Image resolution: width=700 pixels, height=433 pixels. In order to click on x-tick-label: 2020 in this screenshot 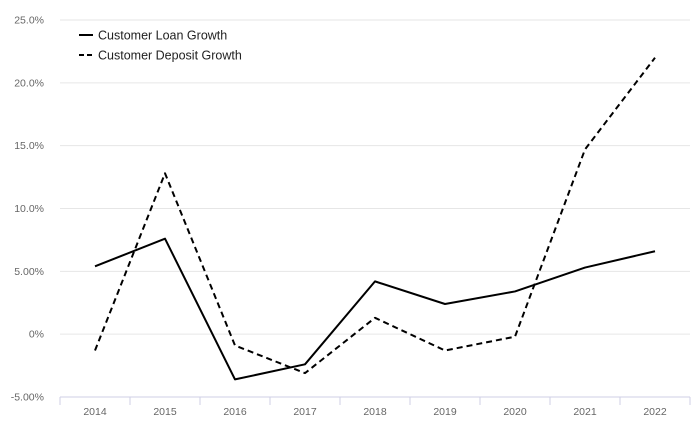, I will do `click(515, 412)`.